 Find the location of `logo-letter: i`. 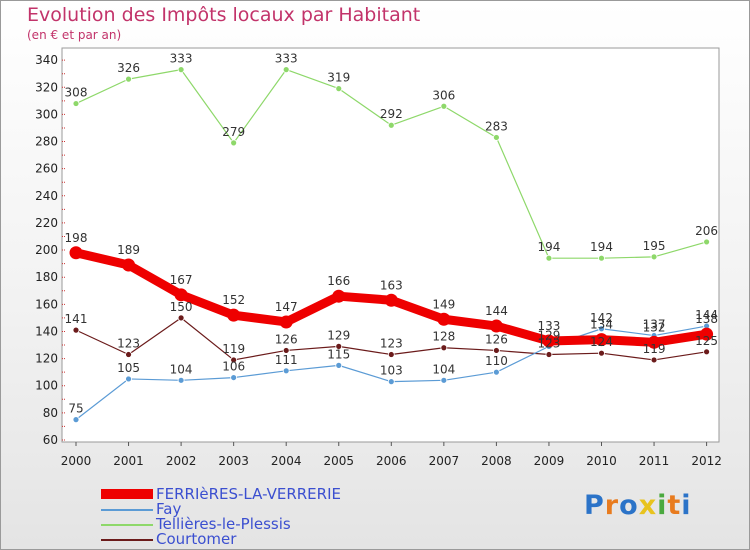

logo-letter: i is located at coordinates (686, 505).